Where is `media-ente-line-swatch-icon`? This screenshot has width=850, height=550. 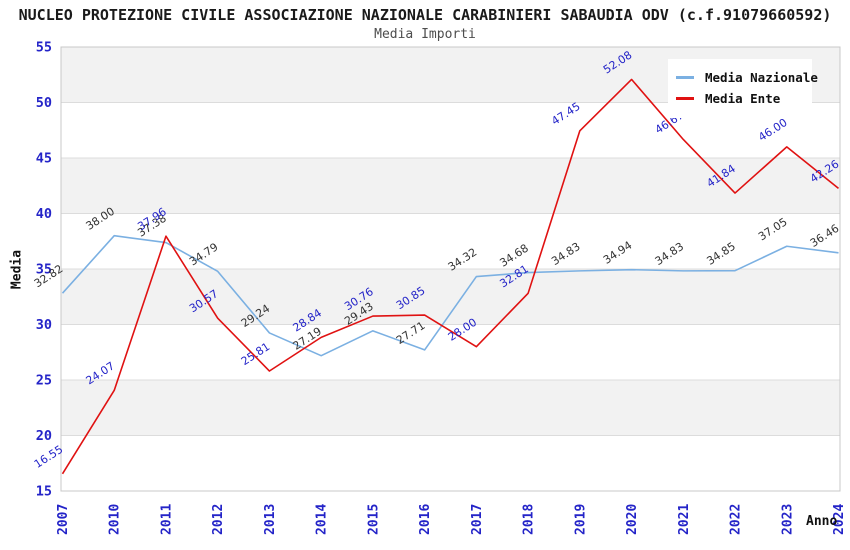
media-ente-line-swatch-icon is located at coordinates (685, 98).